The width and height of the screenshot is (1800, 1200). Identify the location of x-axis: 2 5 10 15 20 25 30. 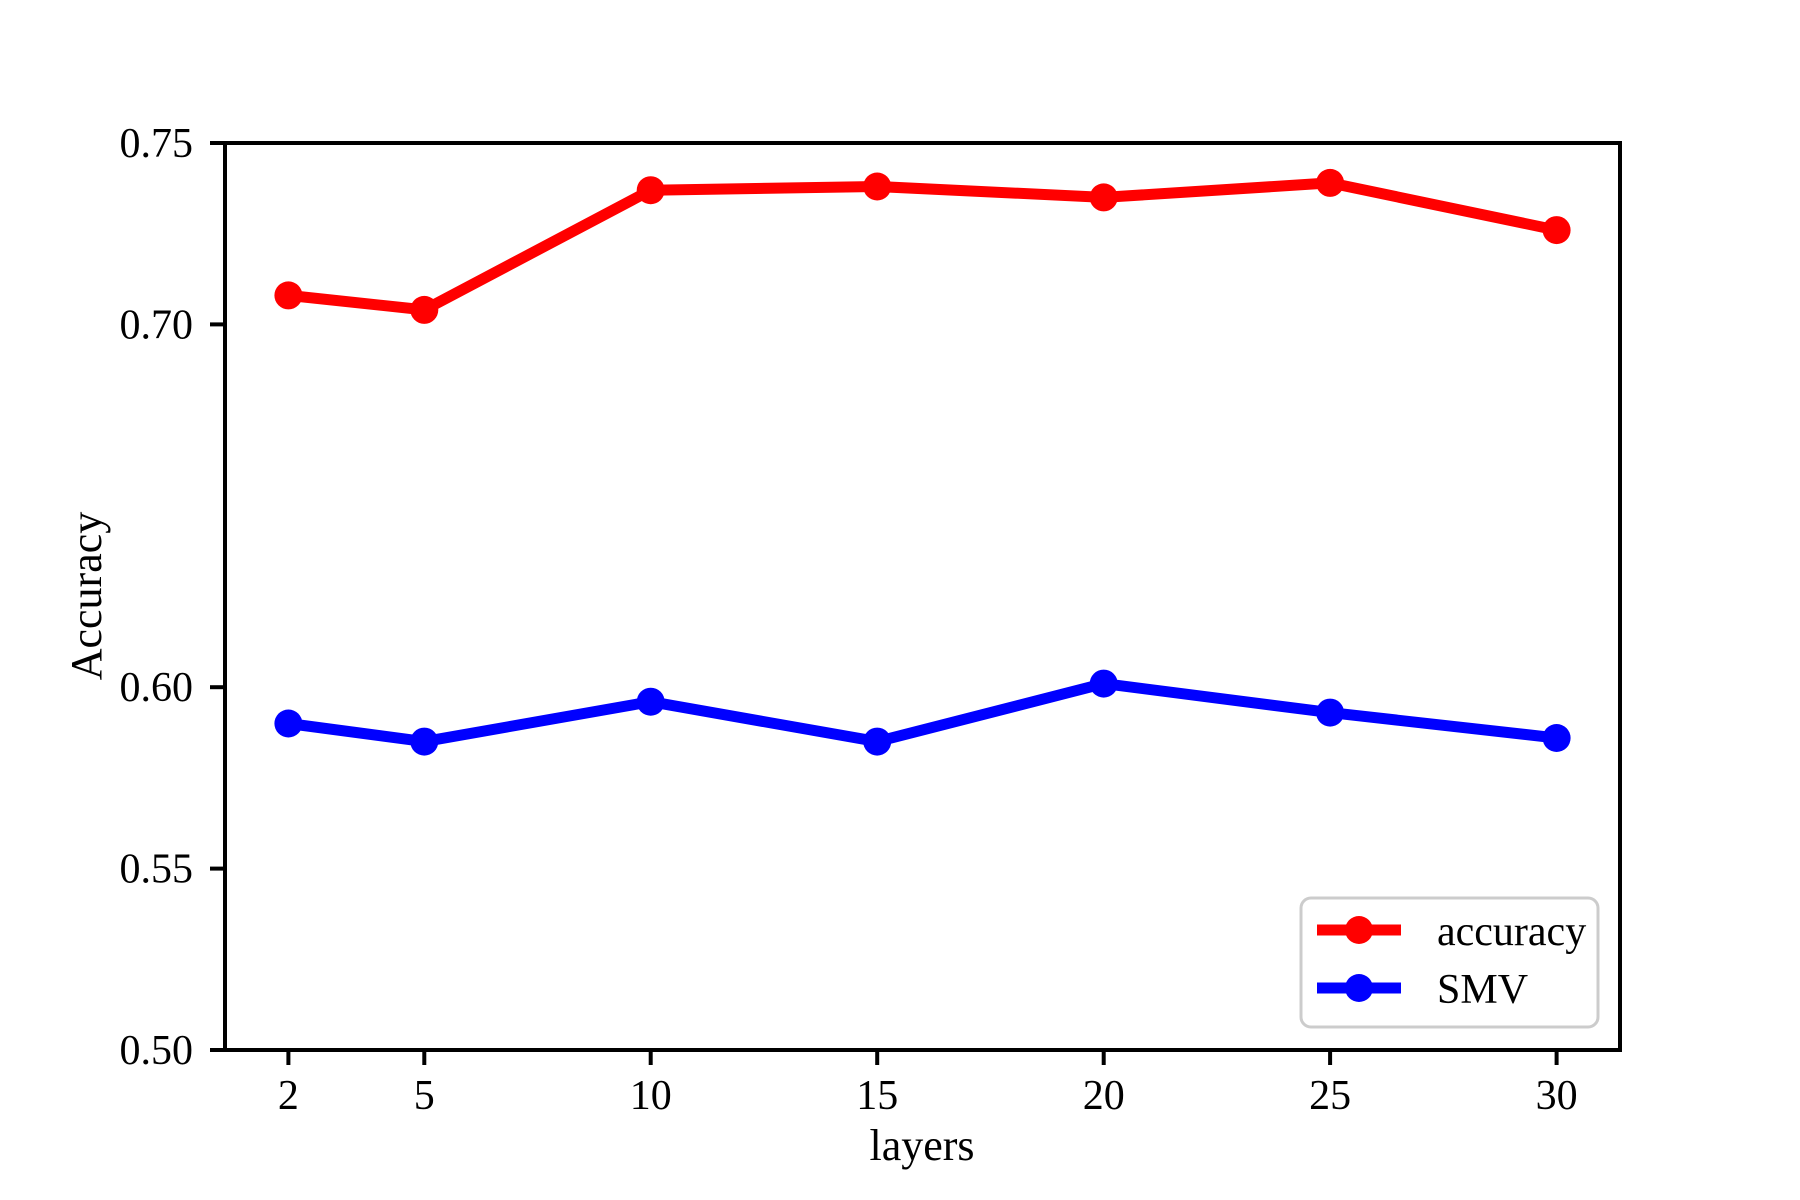
(928, 1084).